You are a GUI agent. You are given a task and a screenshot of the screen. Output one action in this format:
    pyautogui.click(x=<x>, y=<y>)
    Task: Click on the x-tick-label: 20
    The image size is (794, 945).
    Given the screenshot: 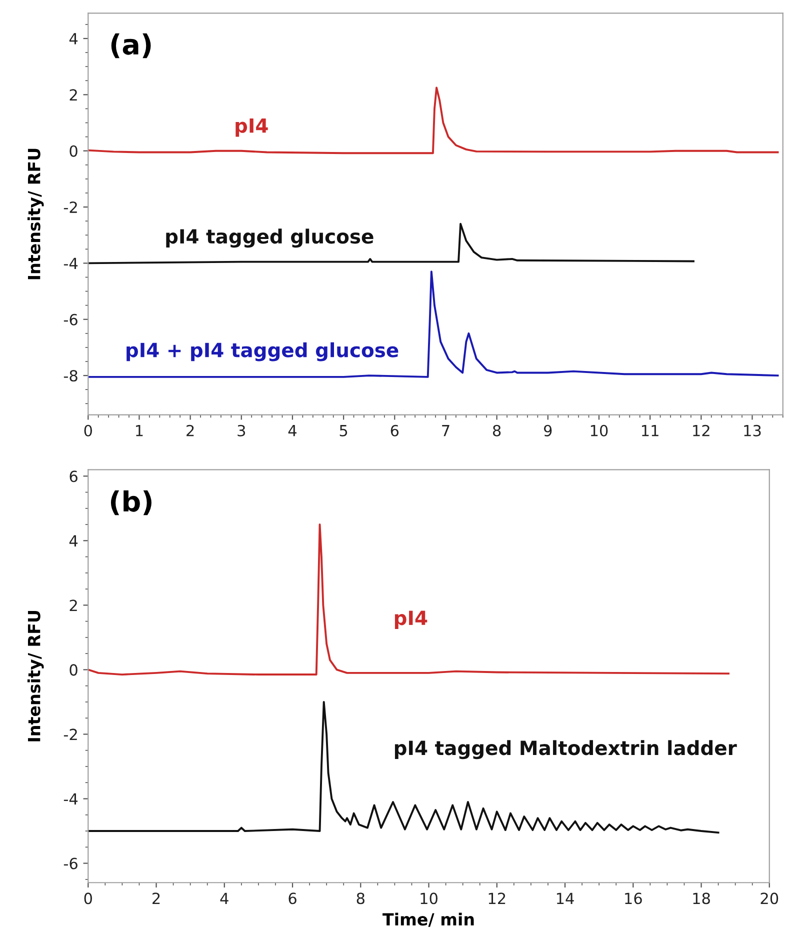 What is the action you would take?
    pyautogui.click(x=769, y=898)
    